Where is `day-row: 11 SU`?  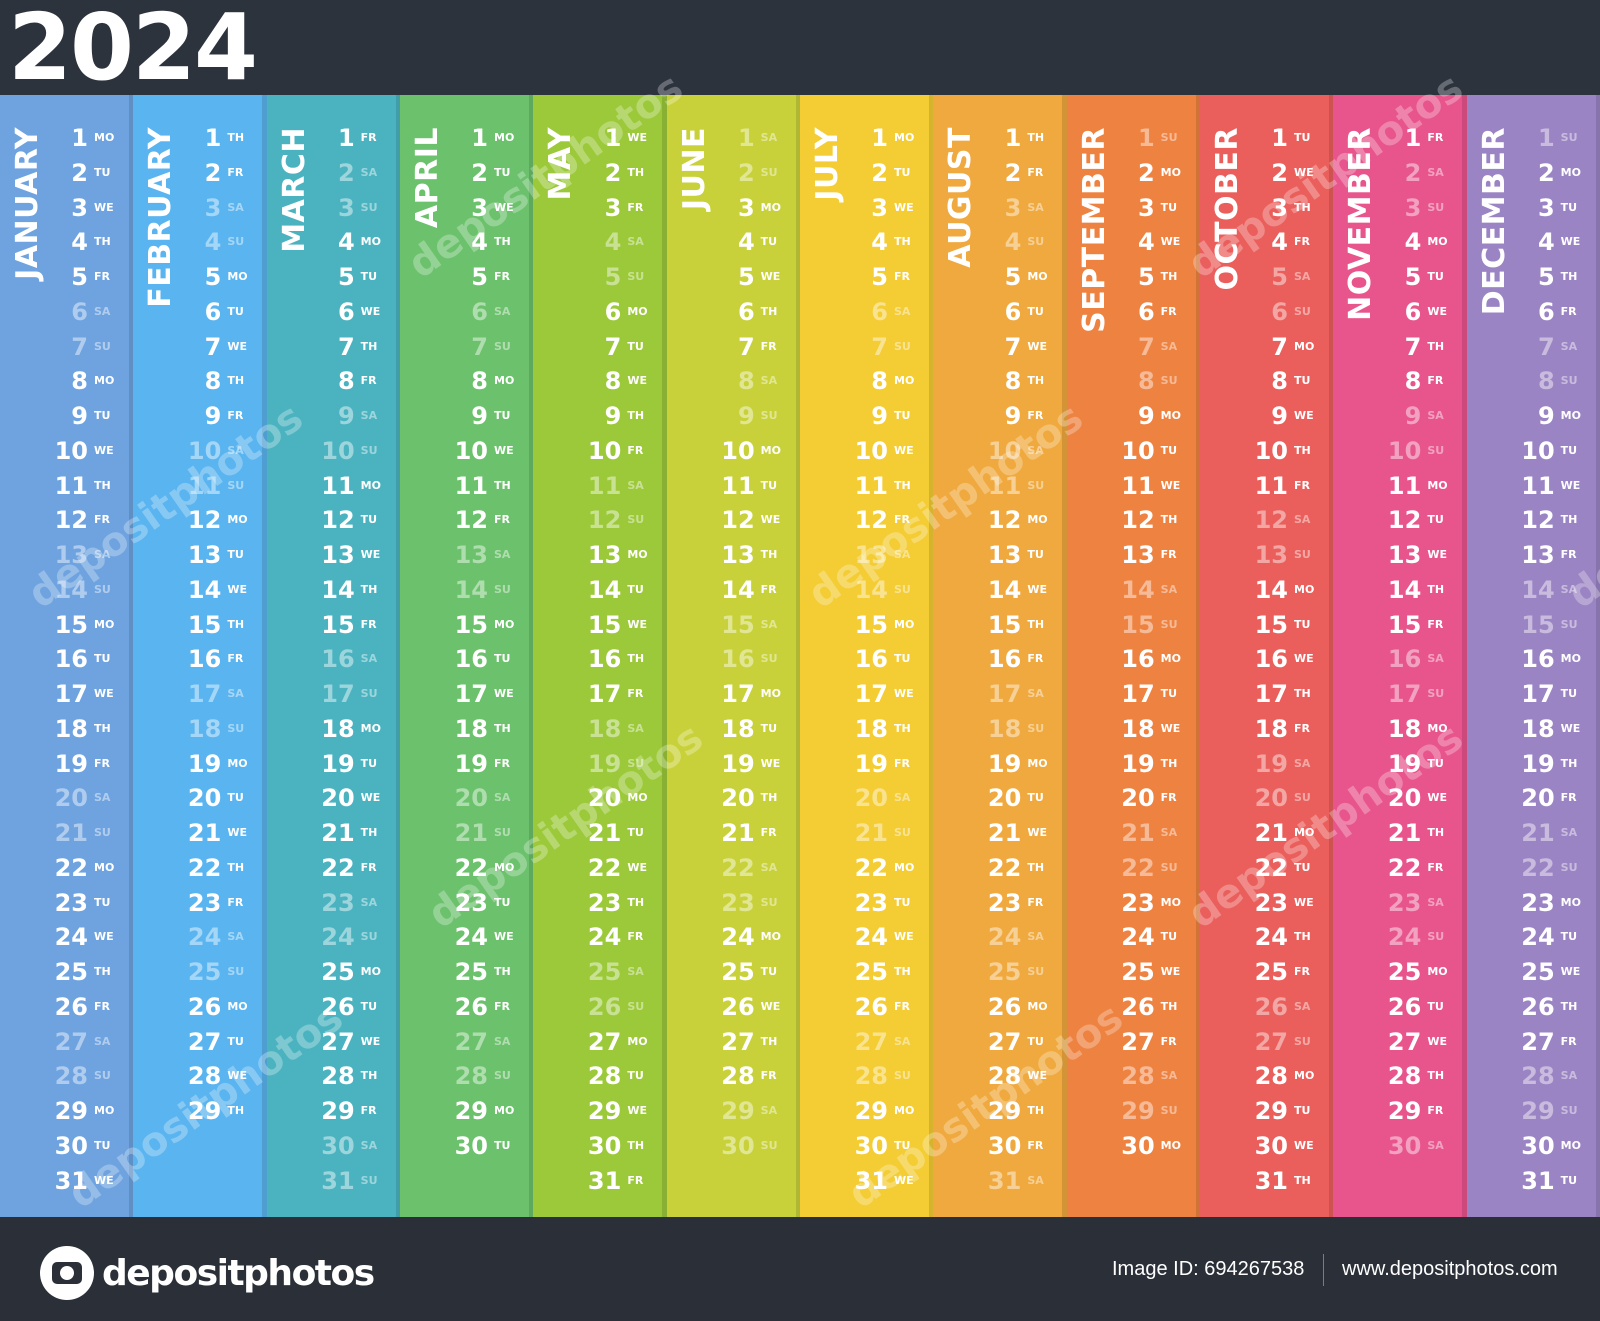
day-row: 11 SU is located at coordinates (997, 486).